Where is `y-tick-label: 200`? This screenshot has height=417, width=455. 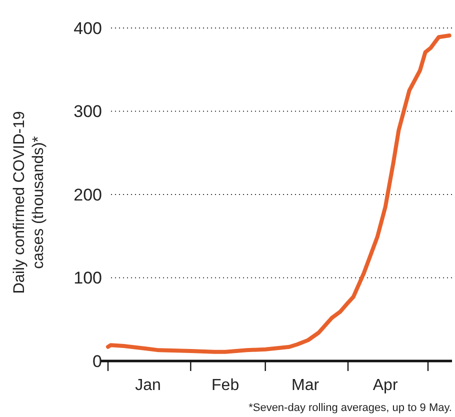 y-tick-label: 200 is located at coordinates (88, 194).